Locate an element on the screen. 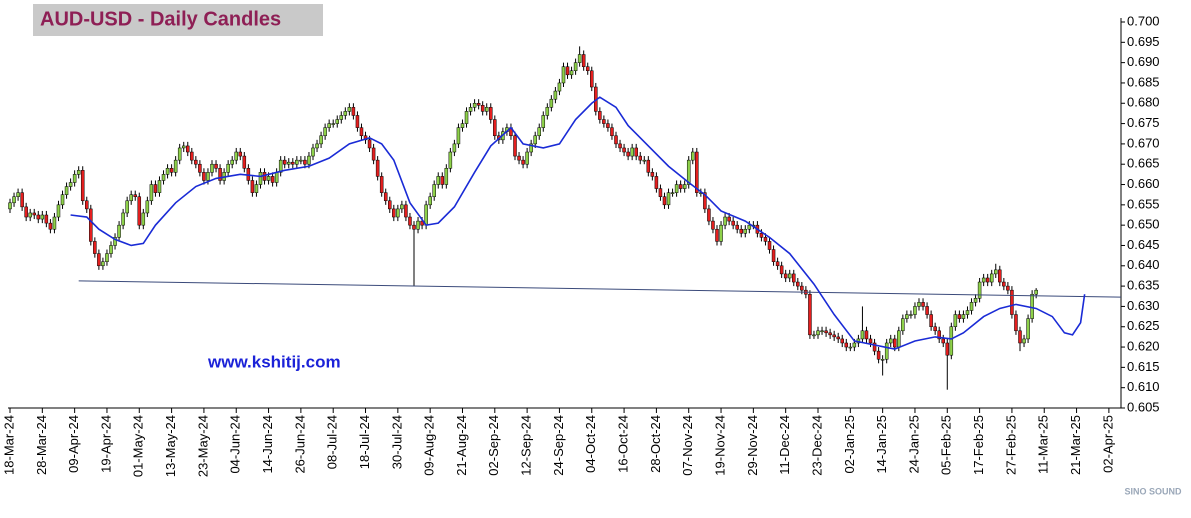  x-tick-label: 28-Oct-24 is located at coordinates (655, 444).